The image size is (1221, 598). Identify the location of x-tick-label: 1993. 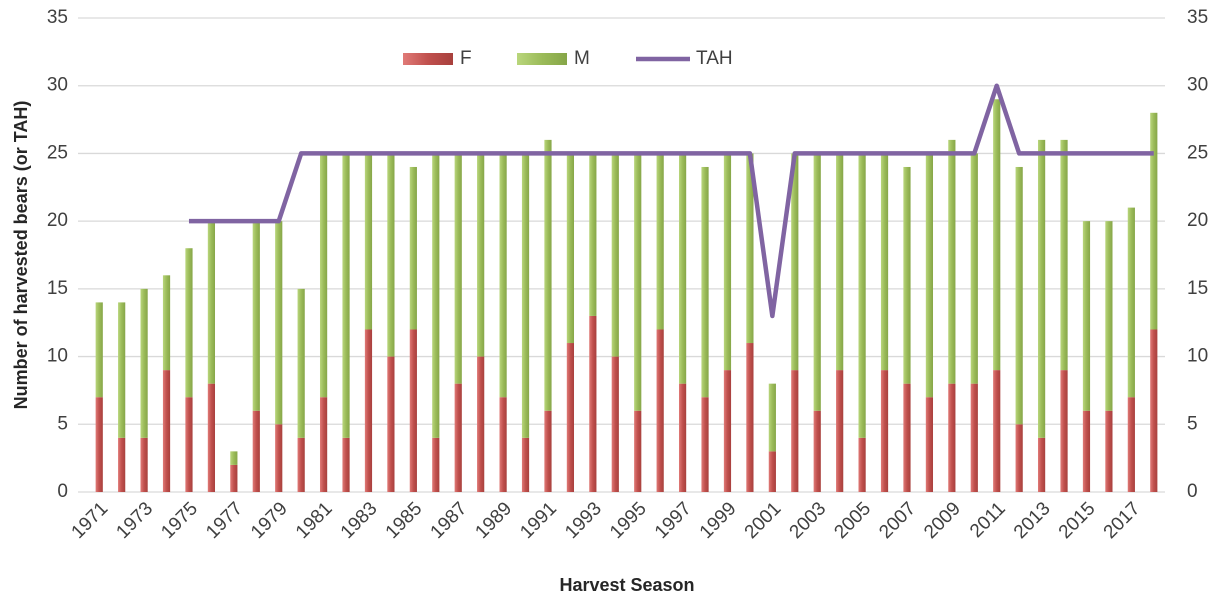
(583, 520).